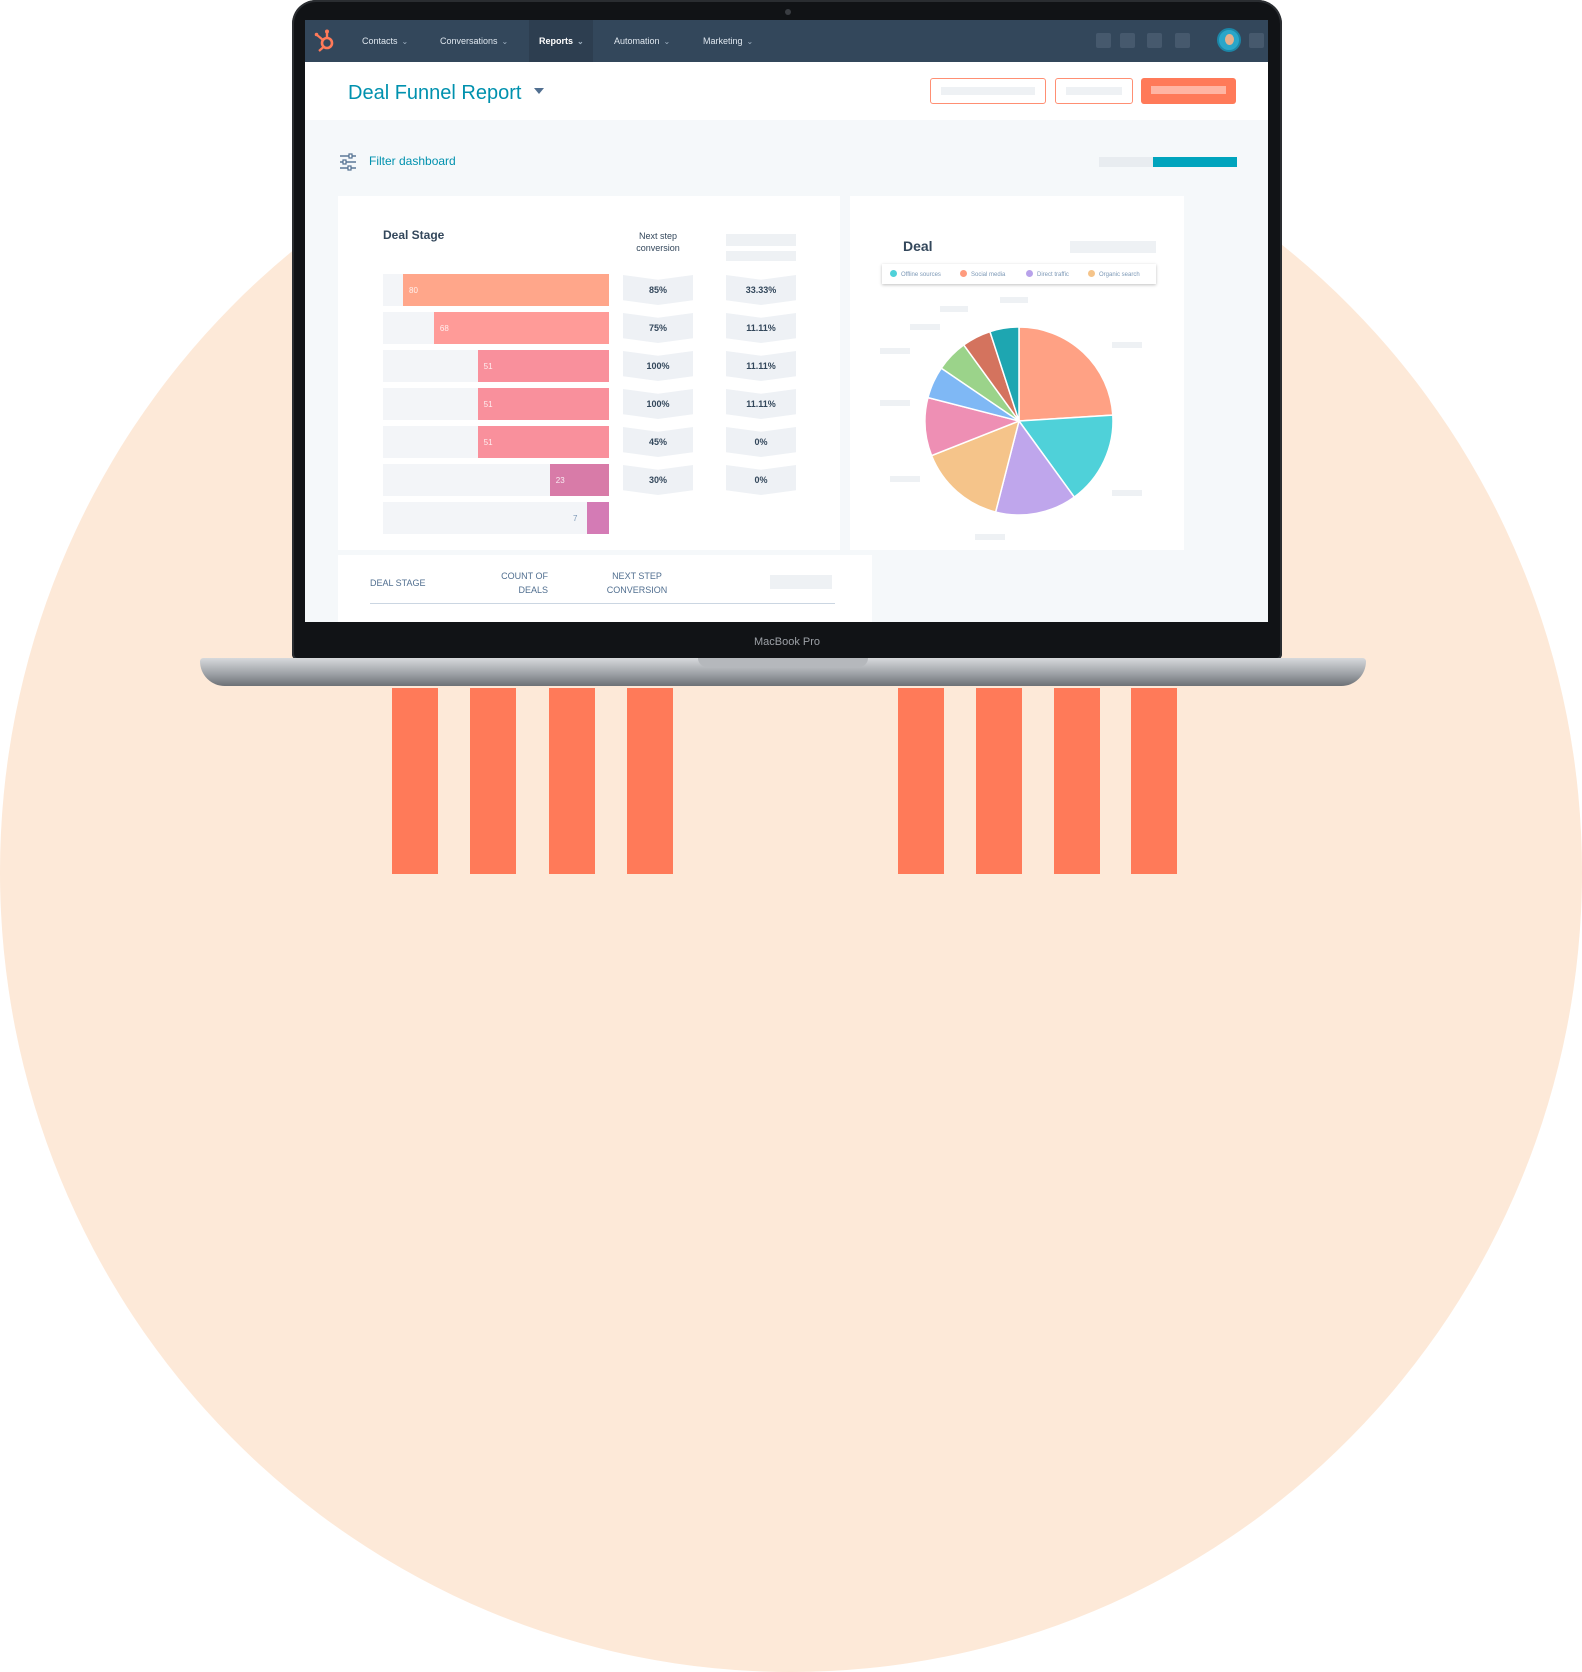  Describe the element at coordinates (348, 162) in the screenshot. I see `filter-sliders-icon` at that location.